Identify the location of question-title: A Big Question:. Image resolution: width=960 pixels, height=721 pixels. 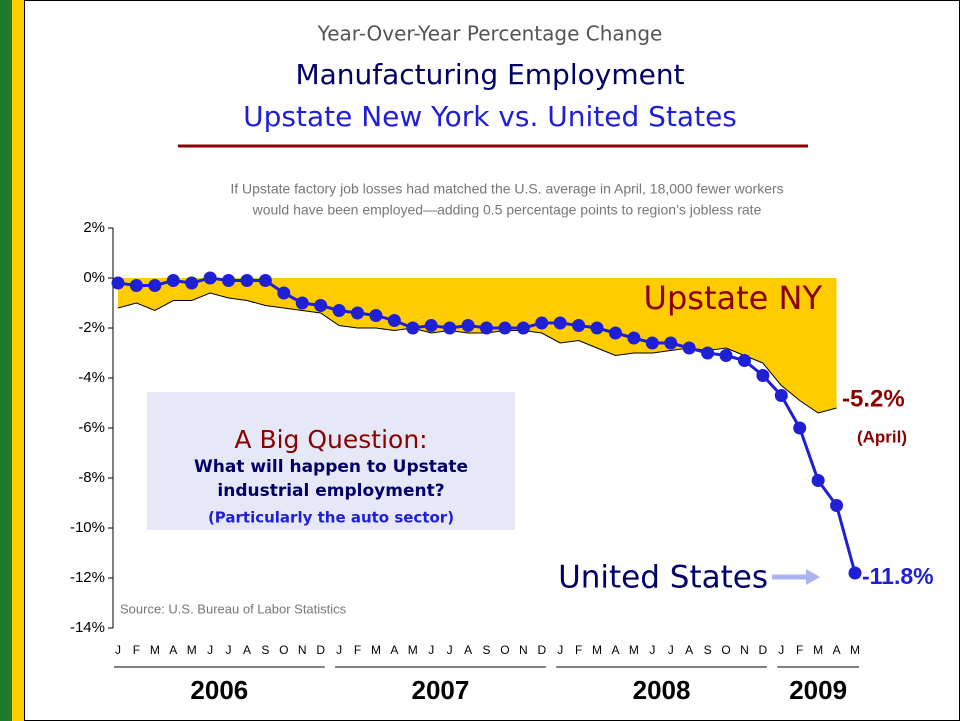
(330, 439).